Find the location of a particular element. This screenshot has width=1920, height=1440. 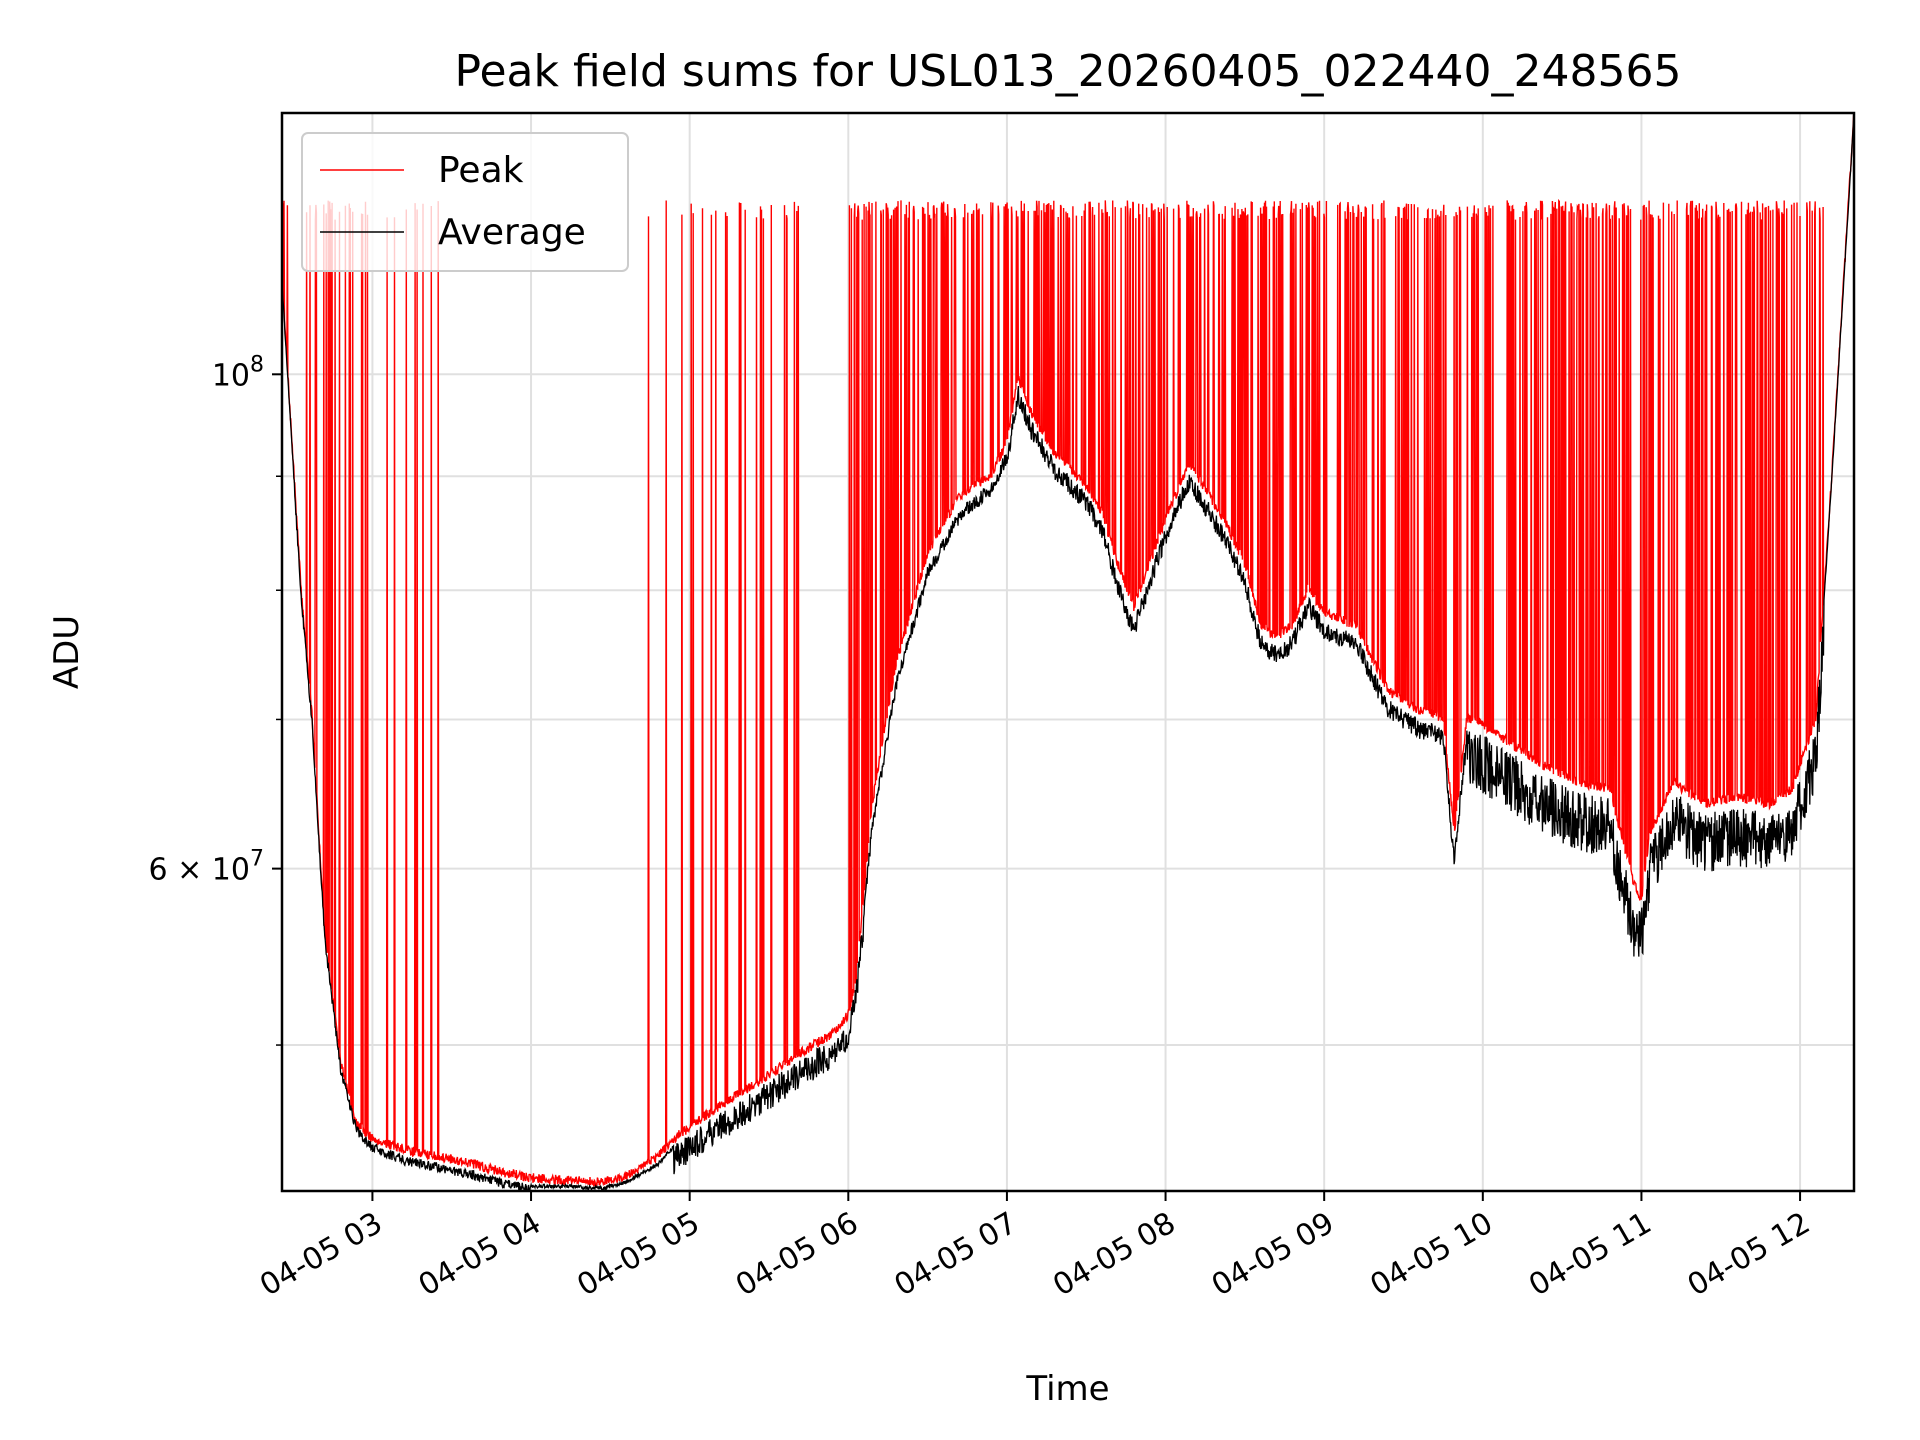

legend-label-average: Average is located at coordinates (512, 232).